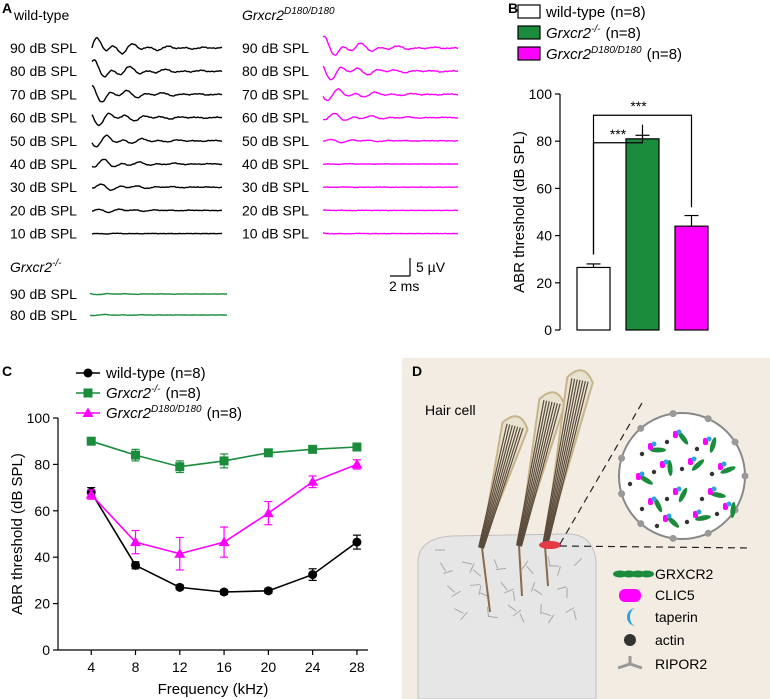 The height and width of the screenshot is (699, 770). What do you see at coordinates (631, 617) in the screenshot?
I see `legend-taperin-icon` at bounding box center [631, 617].